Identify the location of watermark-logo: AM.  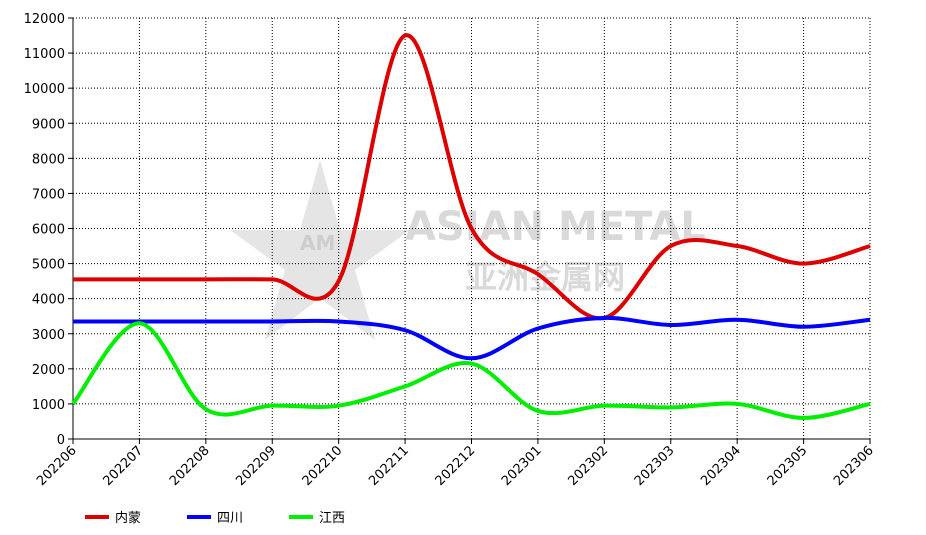
(317, 243).